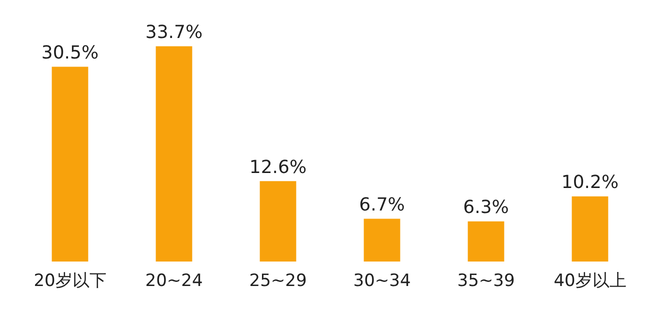 The width and height of the screenshot is (660, 320). What do you see at coordinates (278, 167) in the screenshot?
I see `data-label: 12.6%` at bounding box center [278, 167].